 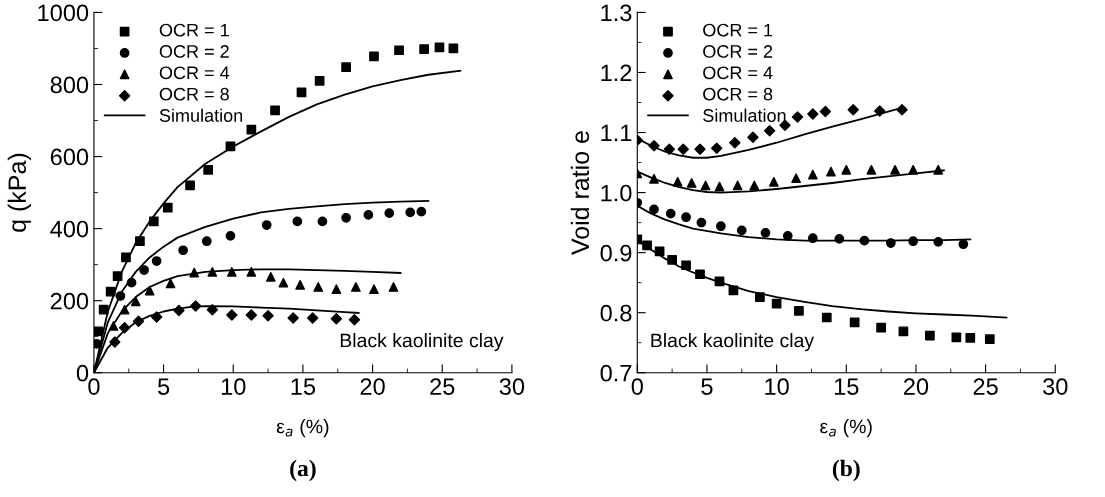 What do you see at coordinates (1055, 386) in the screenshot?
I see `x-tick-label: 30` at bounding box center [1055, 386].